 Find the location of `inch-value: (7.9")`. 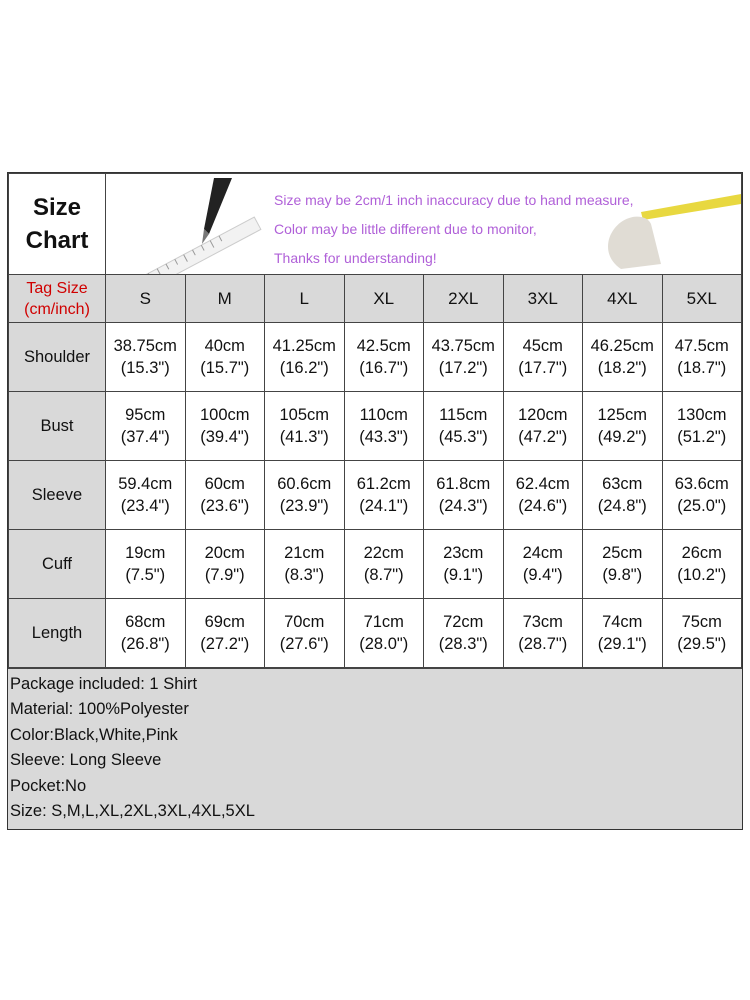

inch-value: (7.9") is located at coordinates (224, 575).